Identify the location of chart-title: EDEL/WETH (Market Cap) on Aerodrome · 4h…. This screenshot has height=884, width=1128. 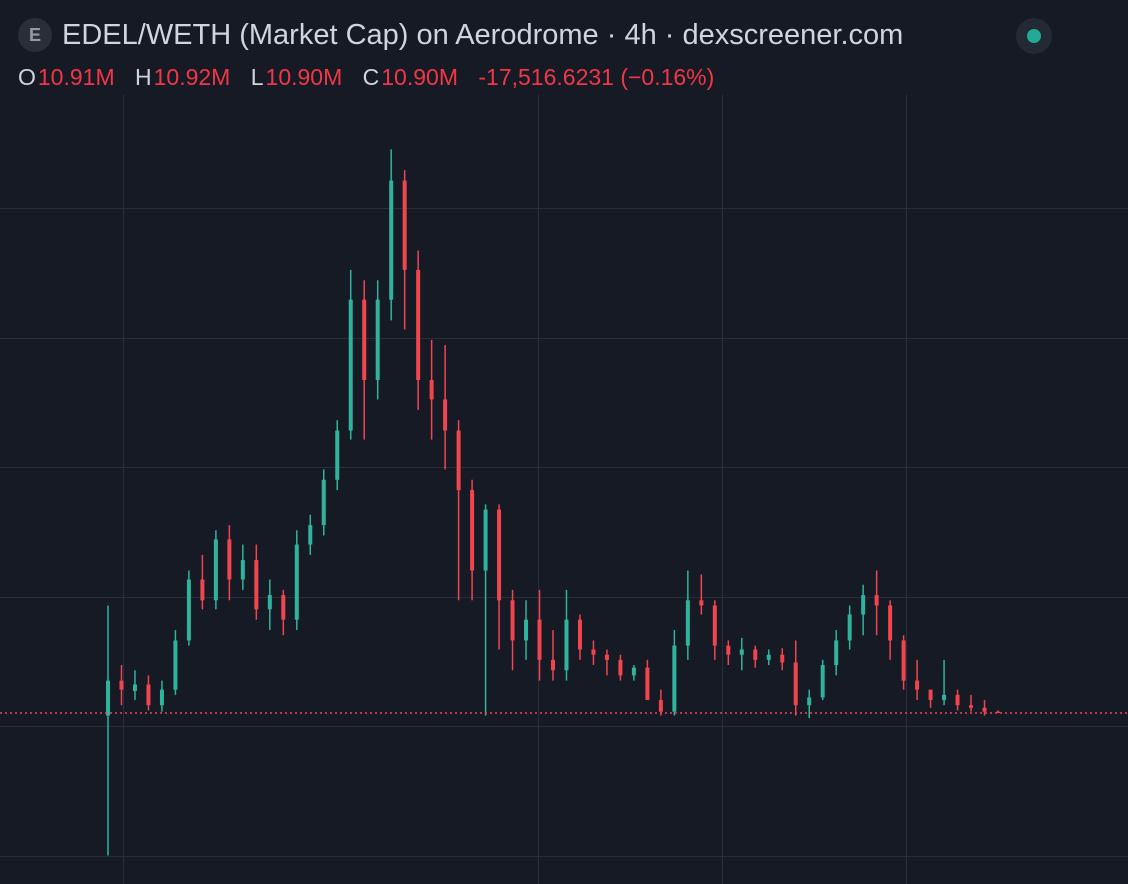
(483, 34).